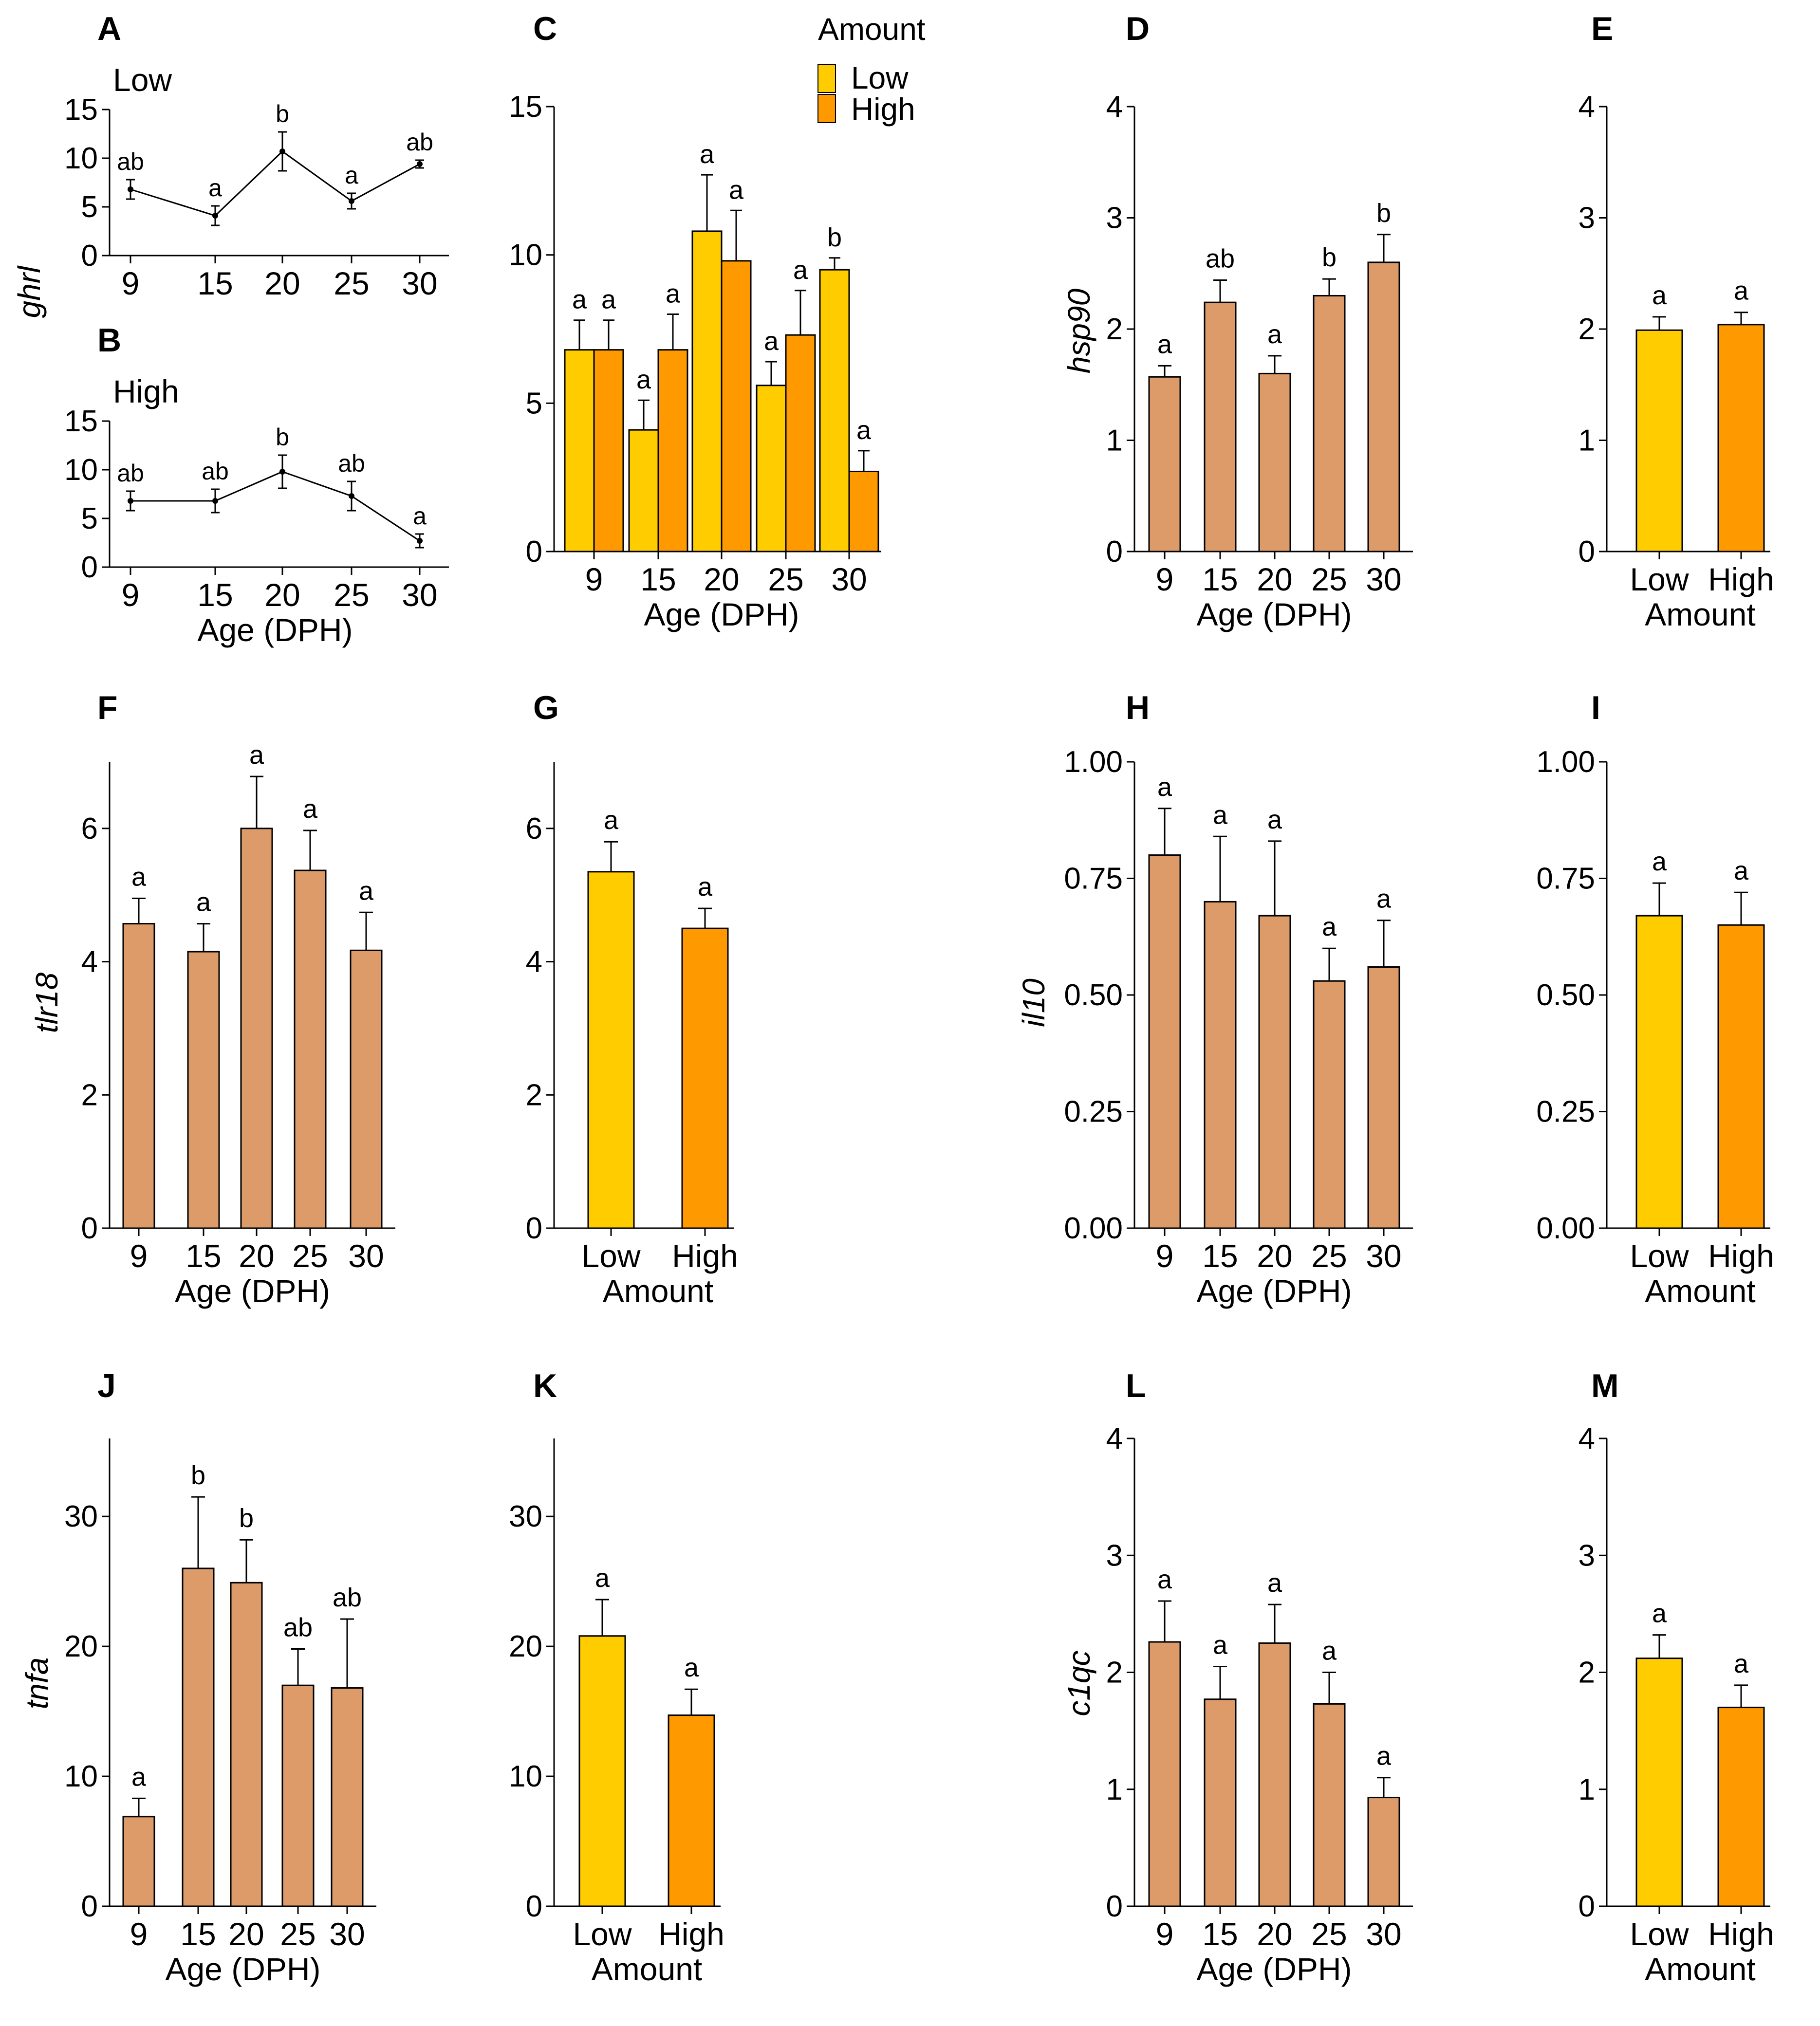 The height and width of the screenshot is (2026, 1820). What do you see at coordinates (1605, 1385) in the screenshot?
I see `panel-label: M` at bounding box center [1605, 1385].